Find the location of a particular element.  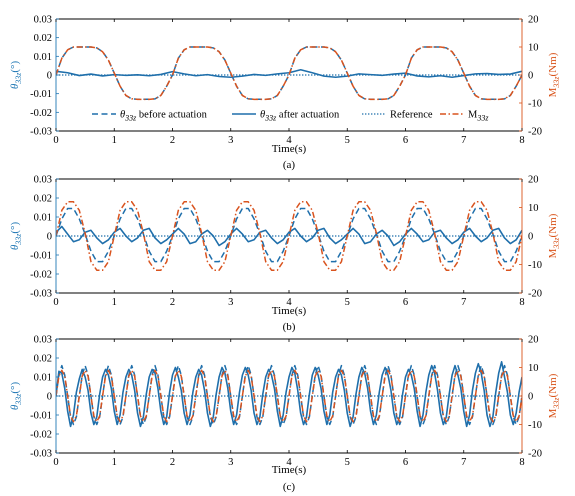

legend-entry: M33z is located at coordinates (478, 116).